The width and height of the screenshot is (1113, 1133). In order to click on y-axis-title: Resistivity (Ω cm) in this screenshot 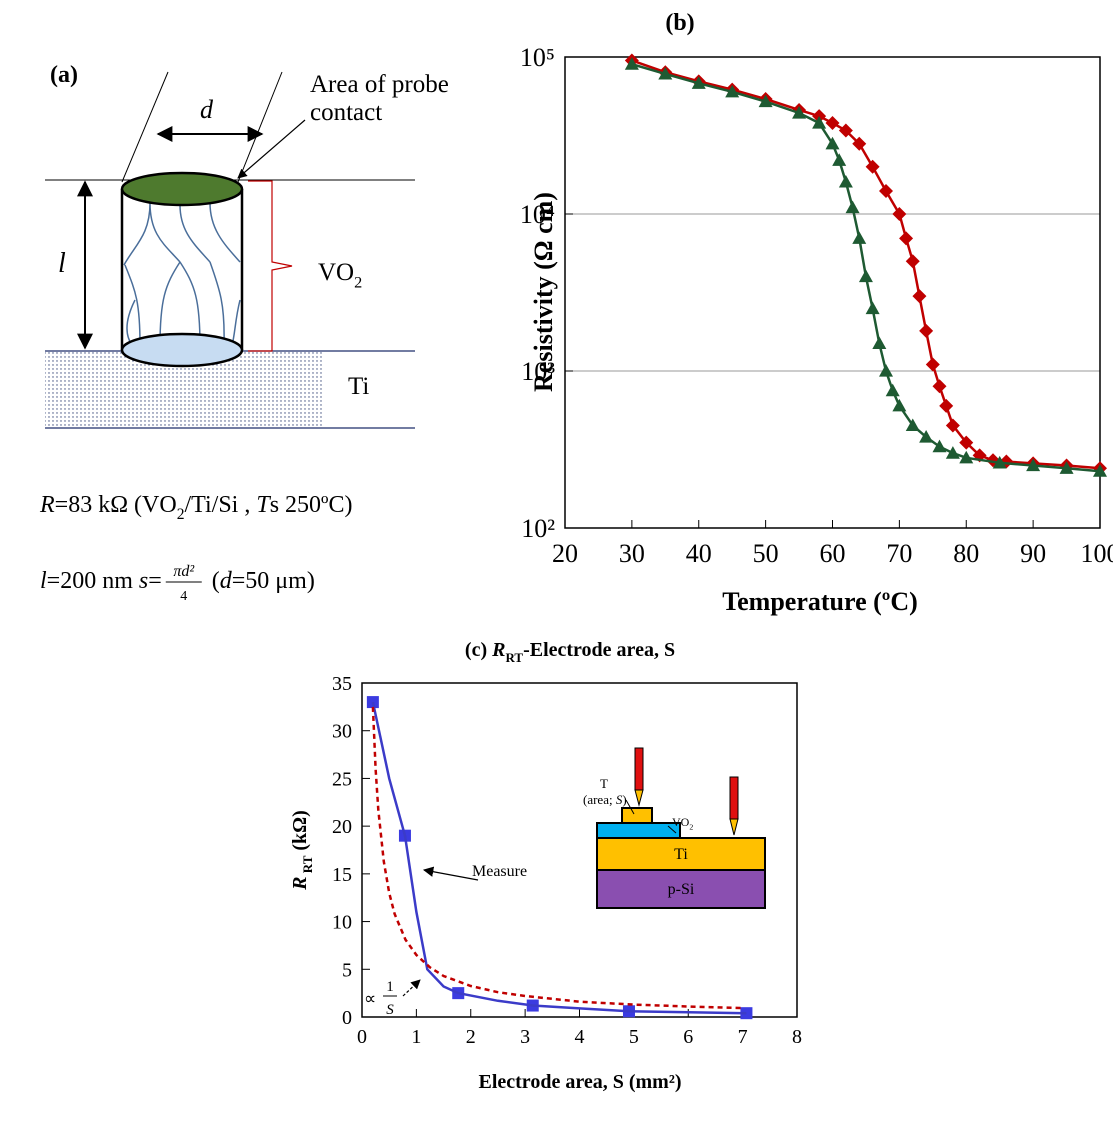, I will do `click(543, 292)`.